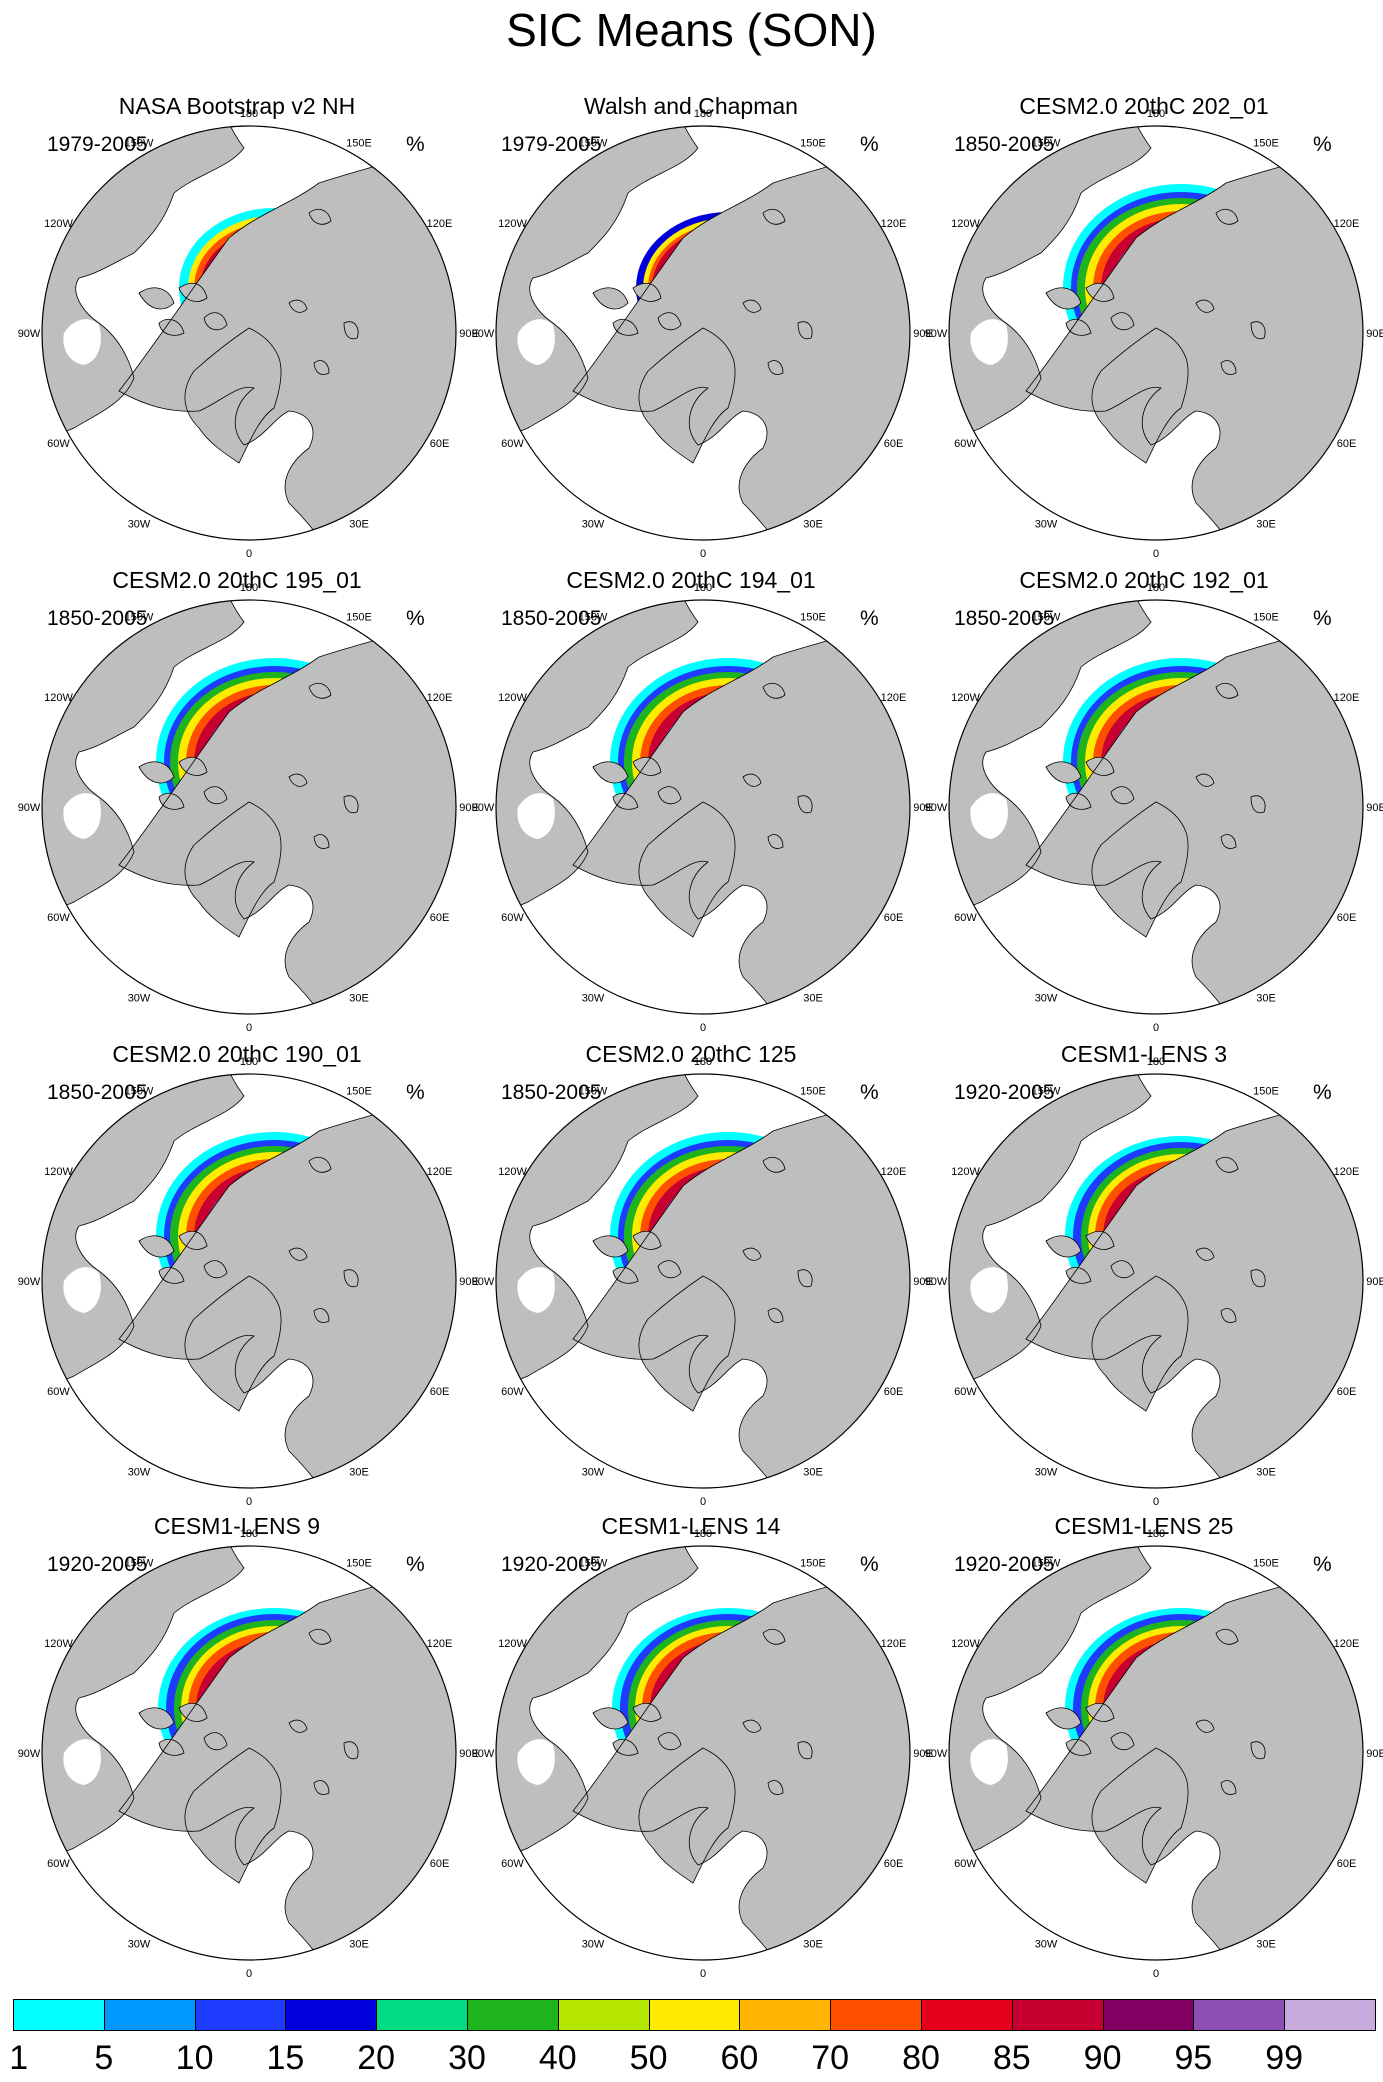  Describe the element at coordinates (830, 2058) in the screenshot. I see `colorbar-tick-label: 70` at that location.